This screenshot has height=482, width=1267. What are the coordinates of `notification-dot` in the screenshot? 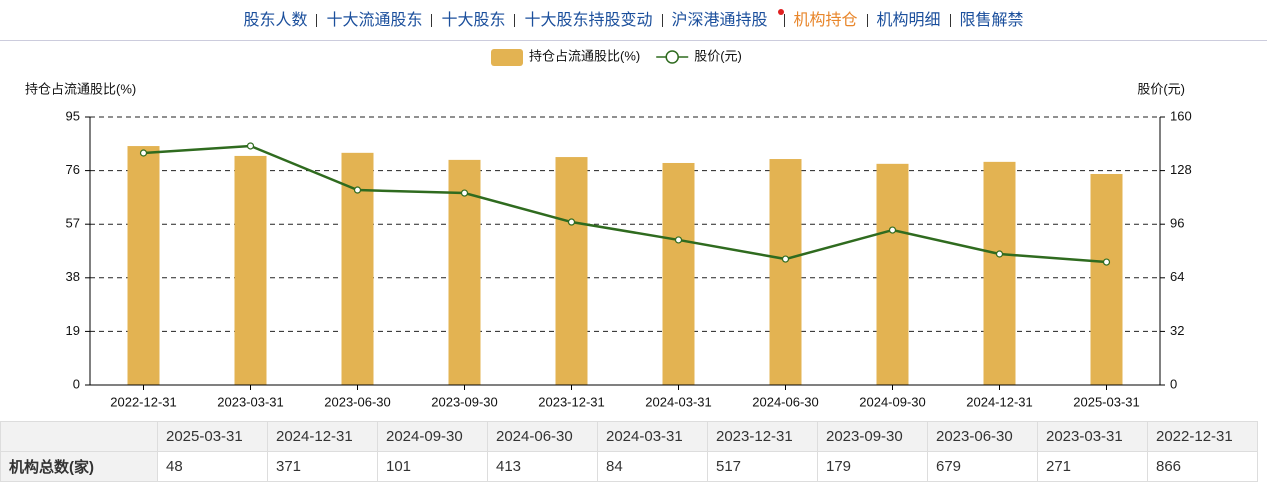 It's located at (780, 11).